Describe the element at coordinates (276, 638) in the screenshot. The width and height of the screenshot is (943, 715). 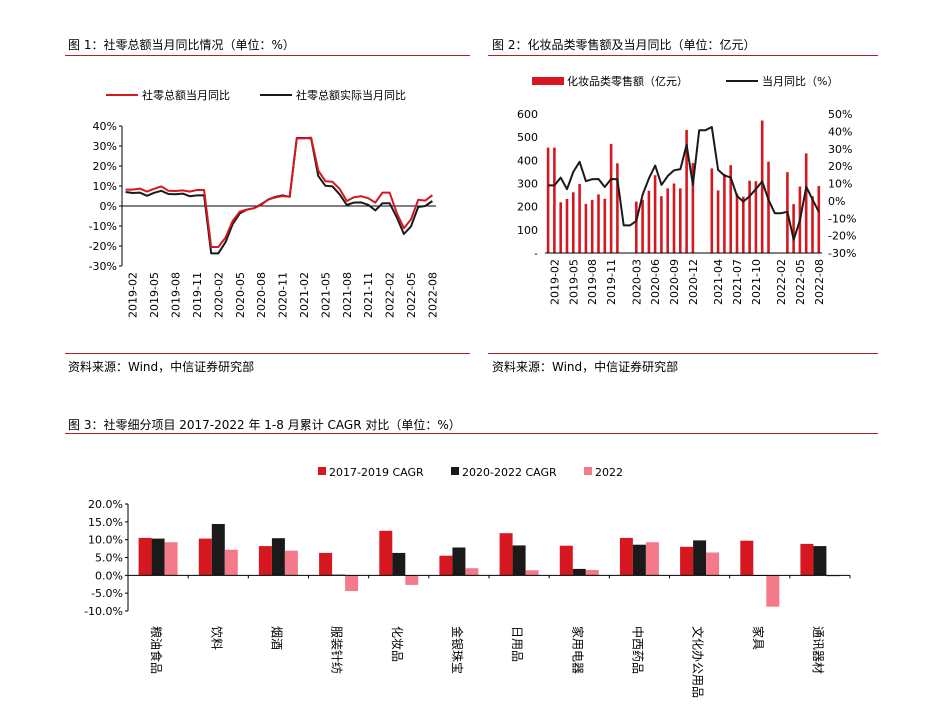
I see `fig3-x-tick-label: 烟酒` at that location.